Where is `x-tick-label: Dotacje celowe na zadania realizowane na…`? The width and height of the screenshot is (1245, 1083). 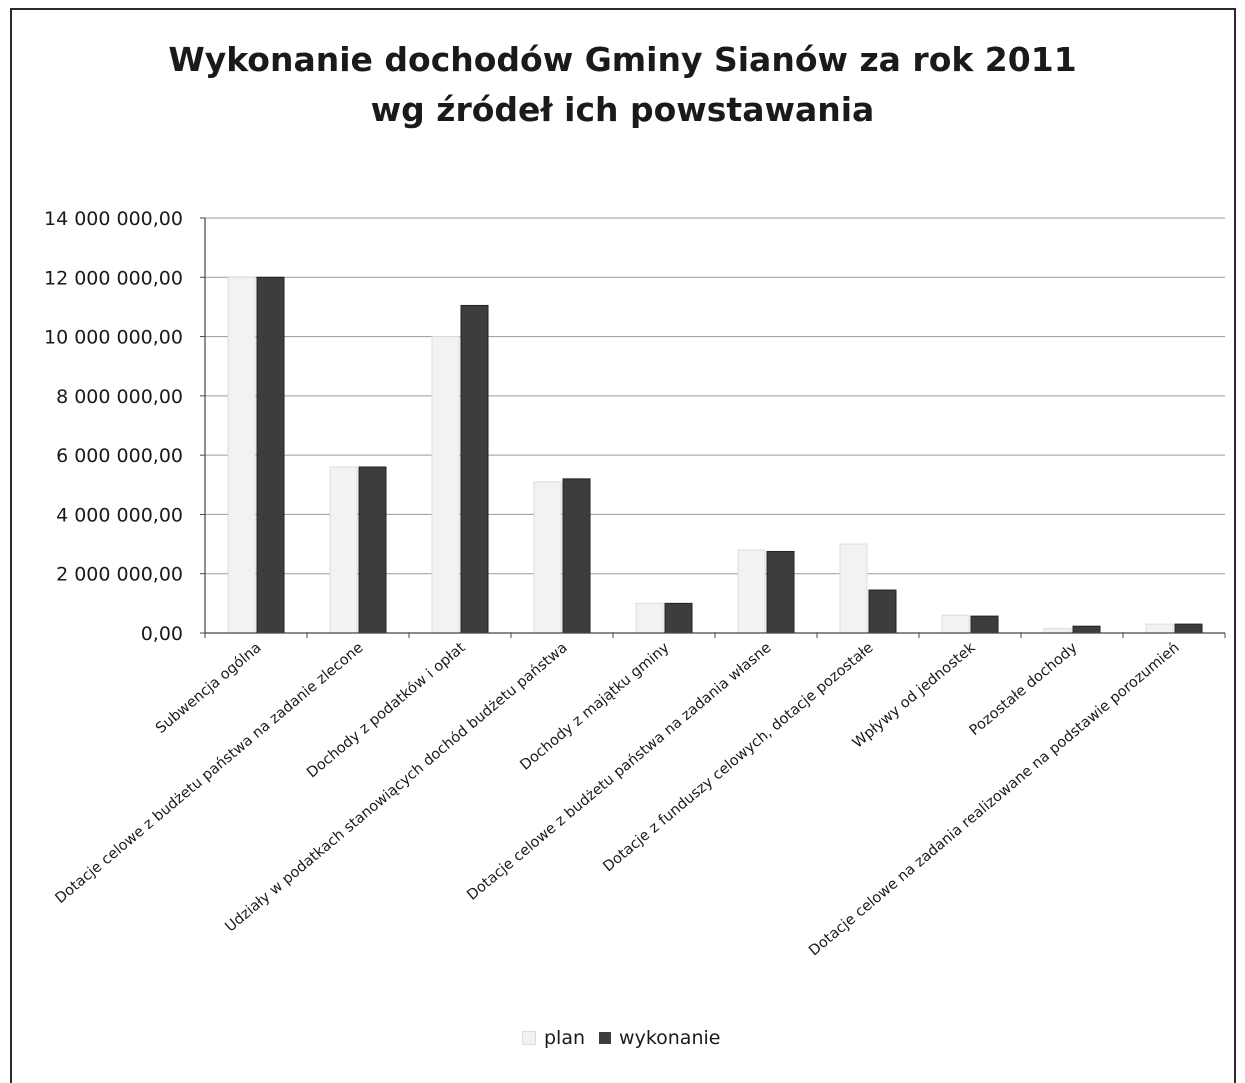
x-tick-label: Dotacje celowe na zadania realizowane na… is located at coordinates (994, 799).